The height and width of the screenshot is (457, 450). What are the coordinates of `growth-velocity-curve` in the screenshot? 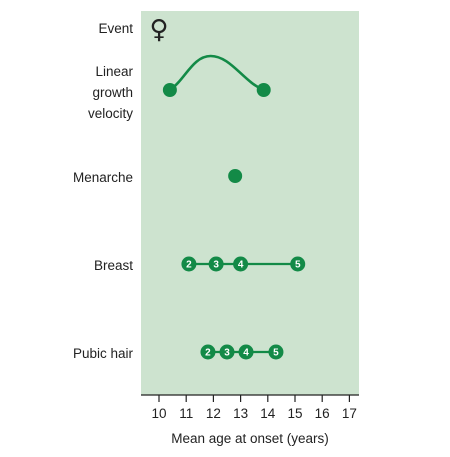 It's located at (217, 73).